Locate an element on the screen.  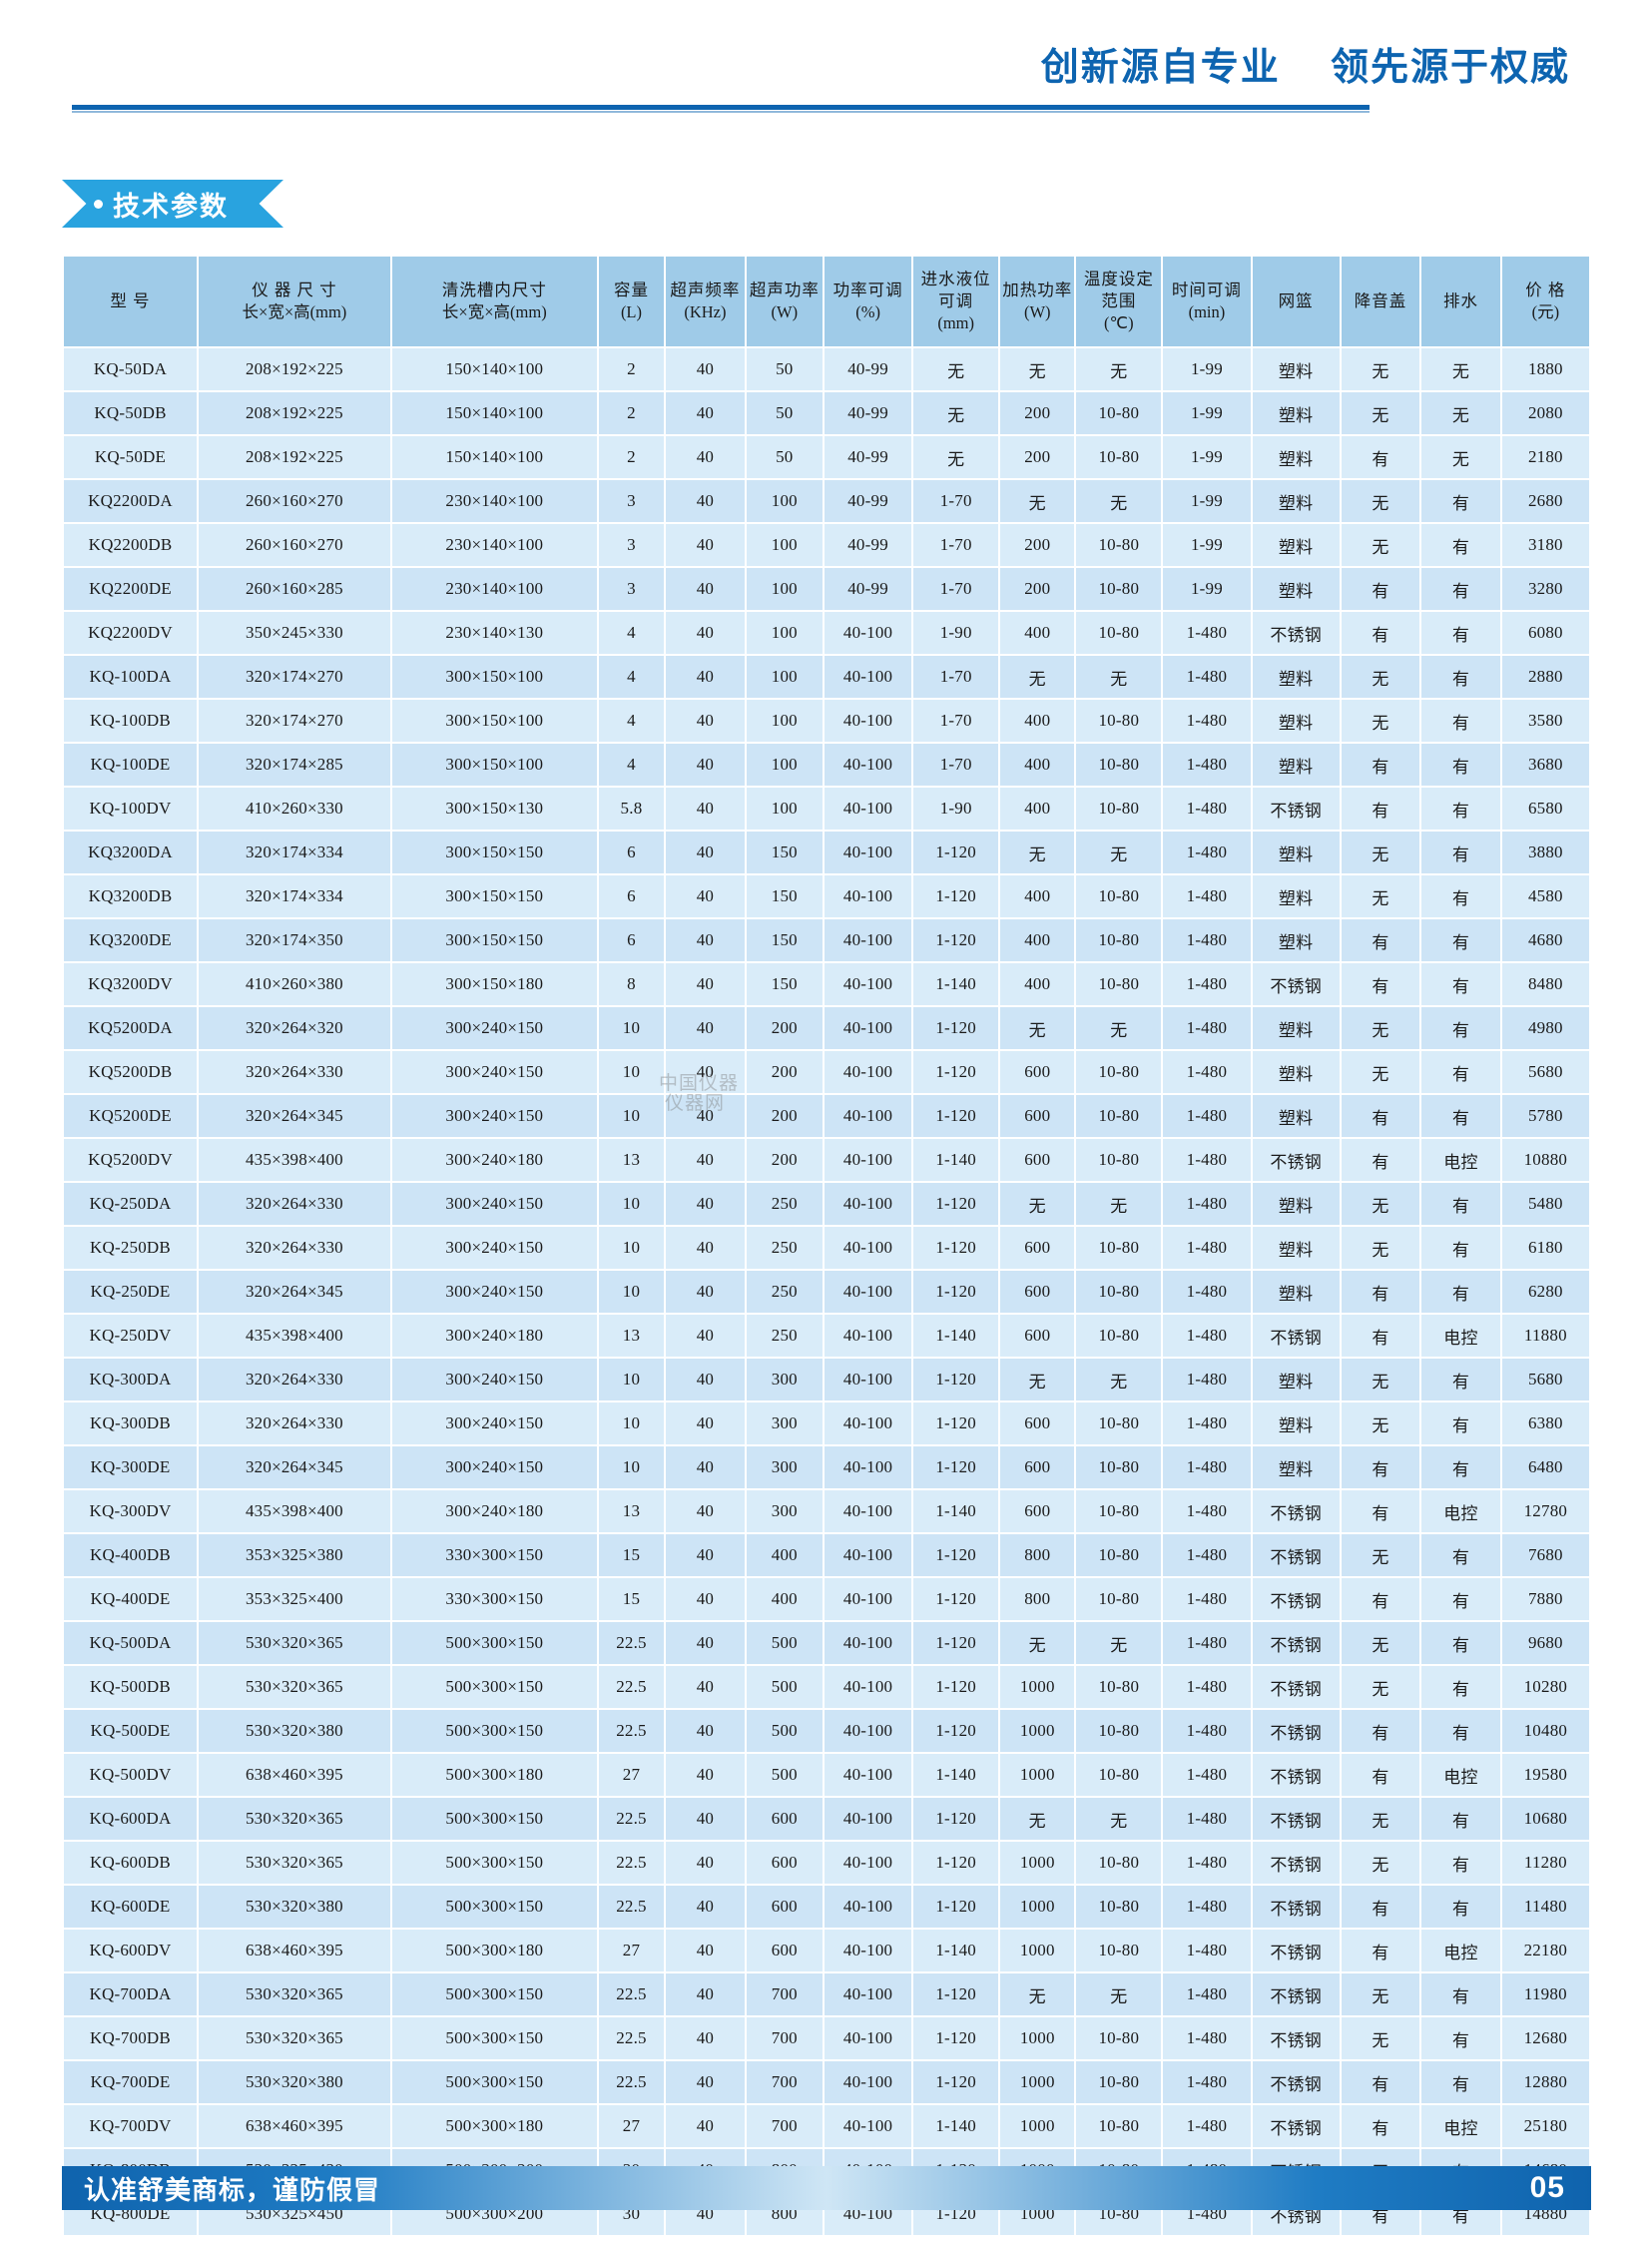
table-cell: 150×140×100 is located at coordinates (494, 369).